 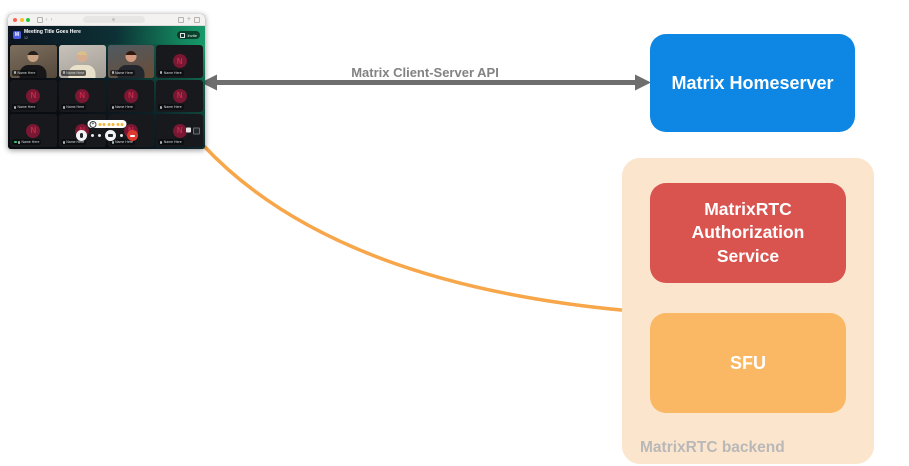 I want to click on new-tab-icon: +, so click(x=188, y=19).